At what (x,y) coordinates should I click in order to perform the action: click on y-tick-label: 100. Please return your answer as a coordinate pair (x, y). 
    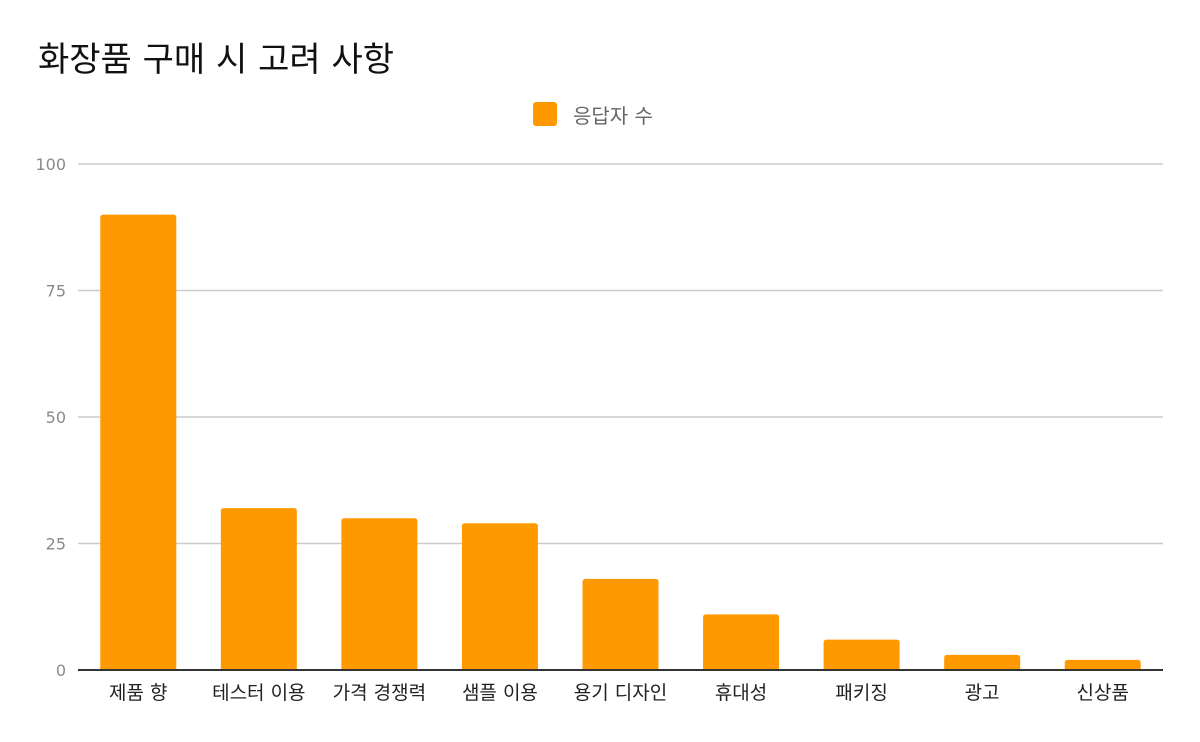
    Looking at the image, I should click on (50, 164).